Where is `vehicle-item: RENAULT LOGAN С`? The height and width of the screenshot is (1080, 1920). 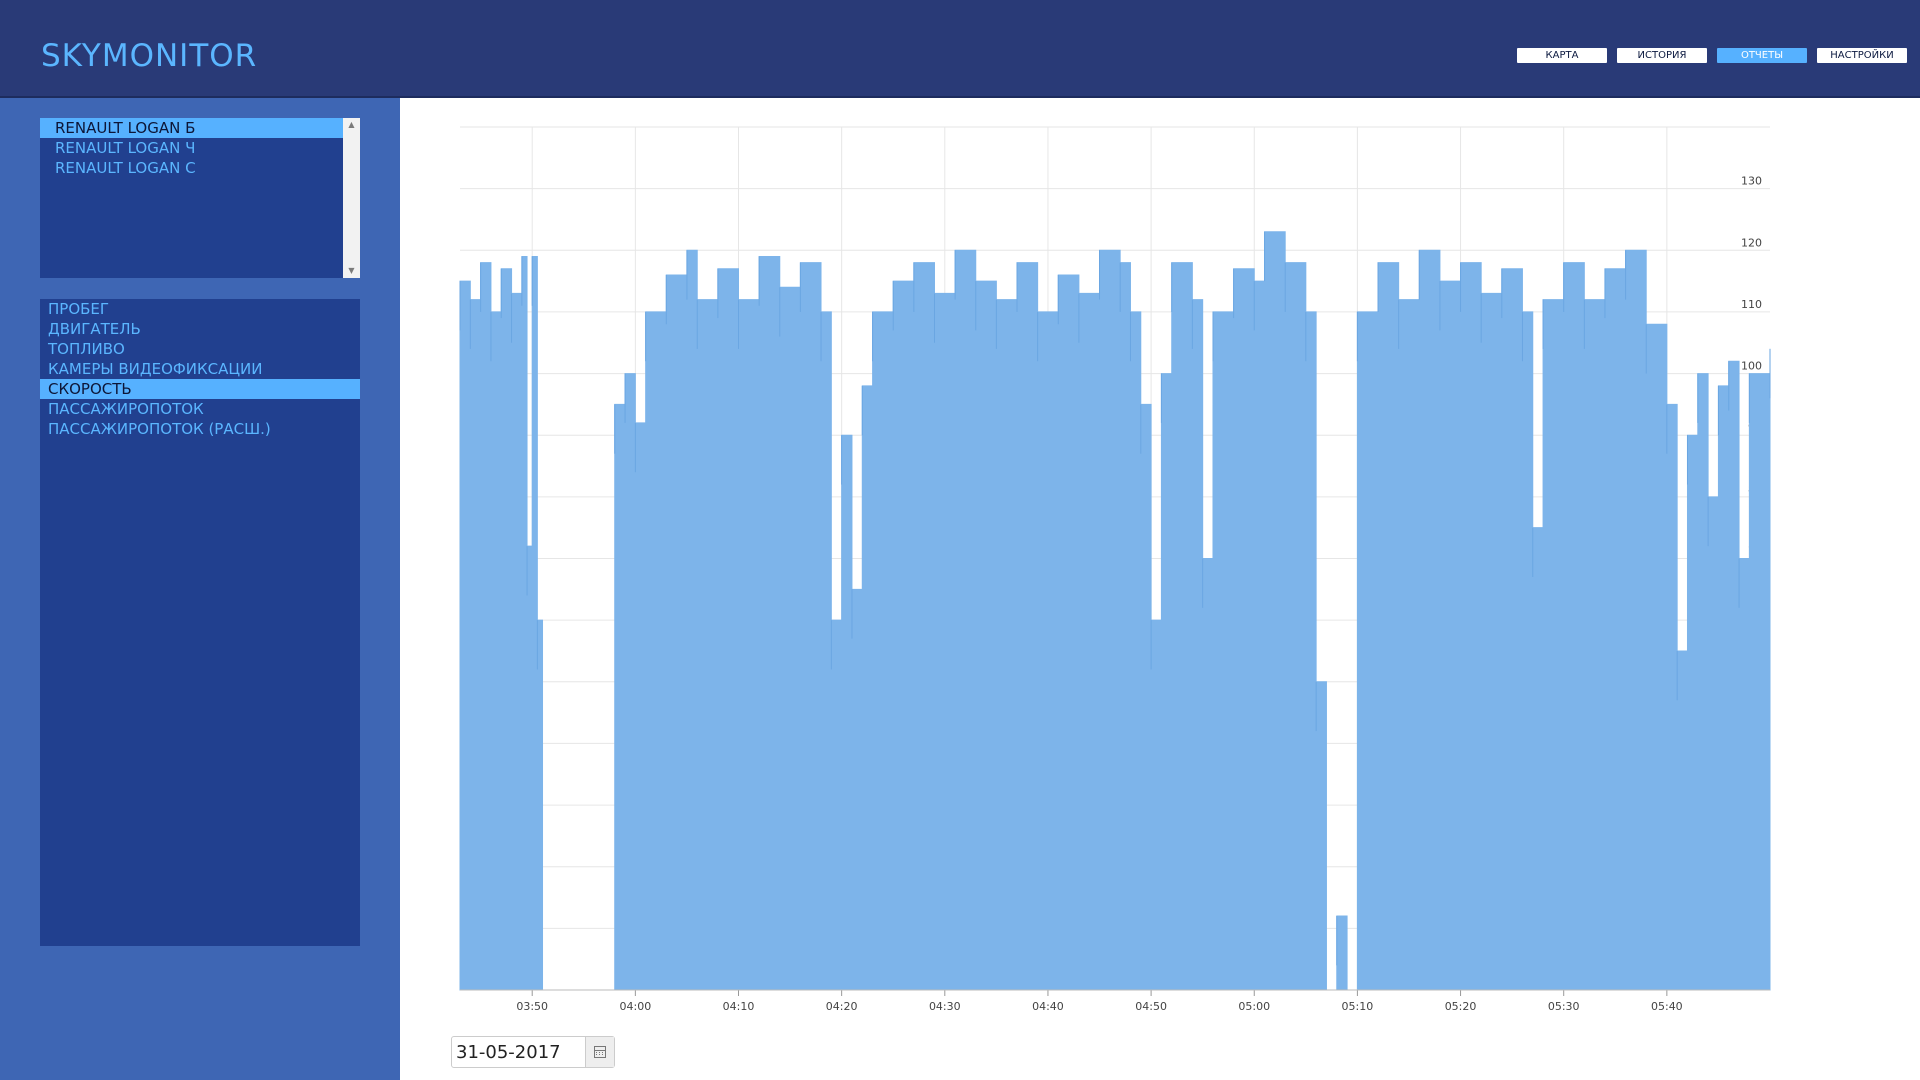
vehicle-item: RENAULT LOGAN С is located at coordinates (125, 168).